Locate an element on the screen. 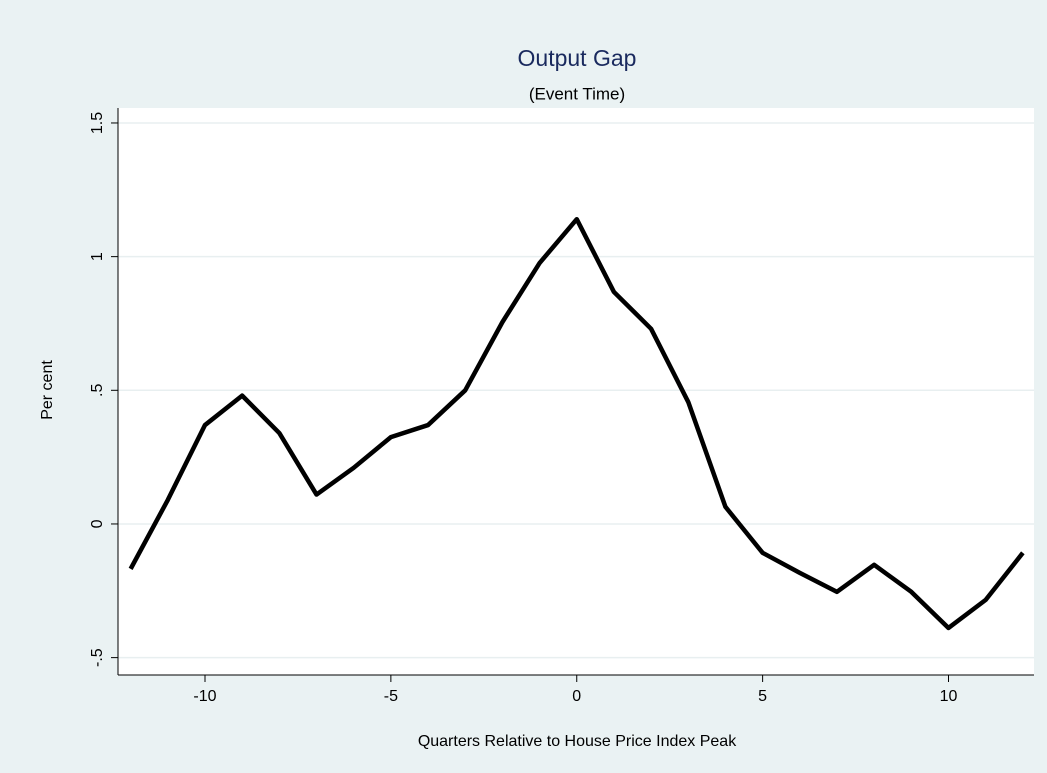 This screenshot has height=773, width=1047. x-tick-label: 5 is located at coordinates (762, 696).